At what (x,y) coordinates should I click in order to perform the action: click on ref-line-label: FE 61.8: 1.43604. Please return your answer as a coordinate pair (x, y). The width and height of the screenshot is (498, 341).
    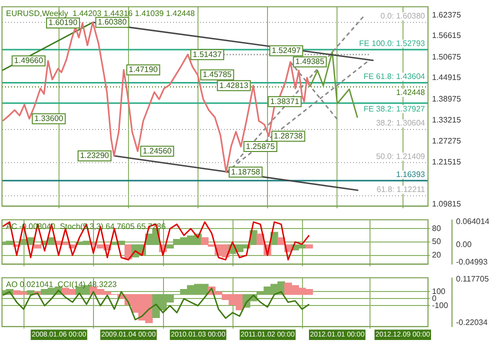
    Looking at the image, I should click on (395, 76).